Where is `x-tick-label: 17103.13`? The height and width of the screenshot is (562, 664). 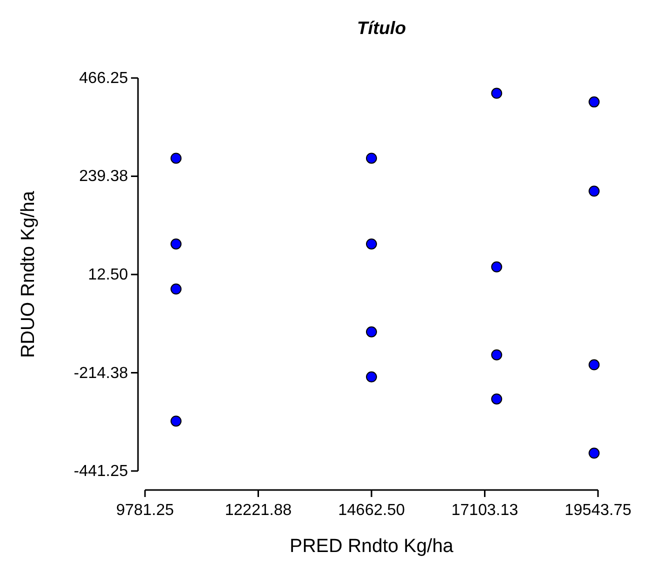
x-tick-label: 17103.13 is located at coordinates (484, 510).